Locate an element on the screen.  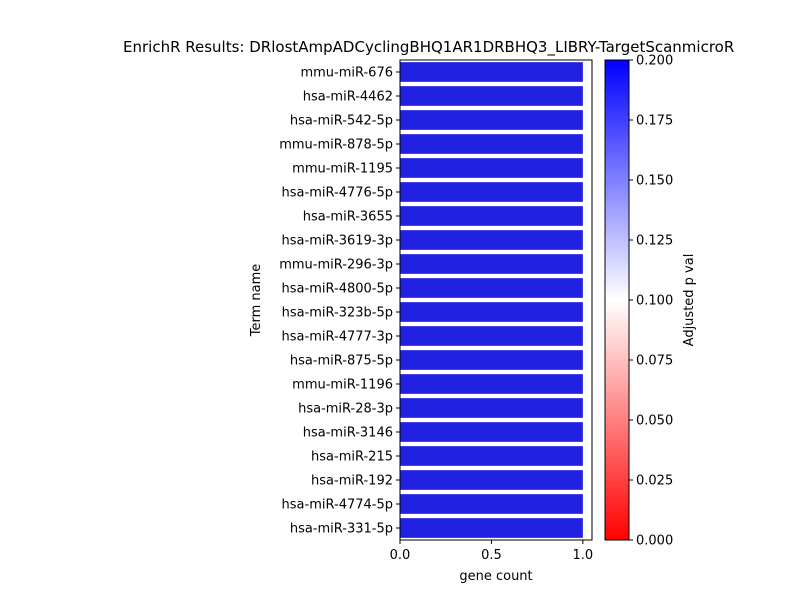
y-tick-label: hsa-miR-331-5p is located at coordinates (341, 529).